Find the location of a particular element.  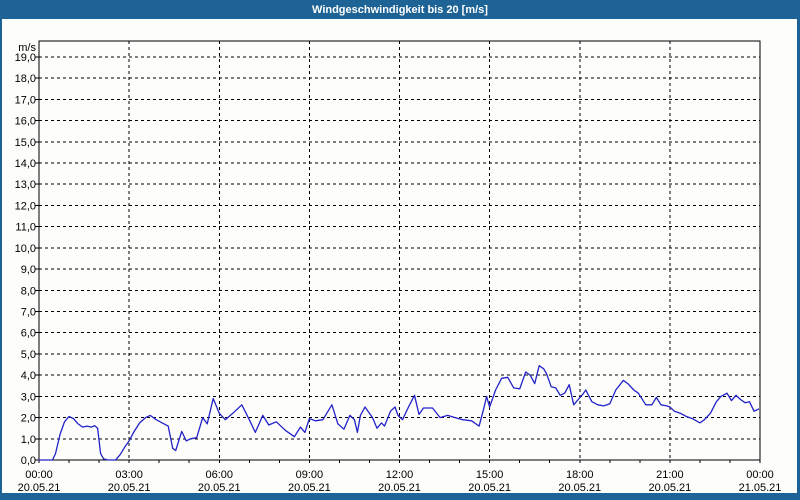

y-axis-label: 2,0 is located at coordinates (28, 419).